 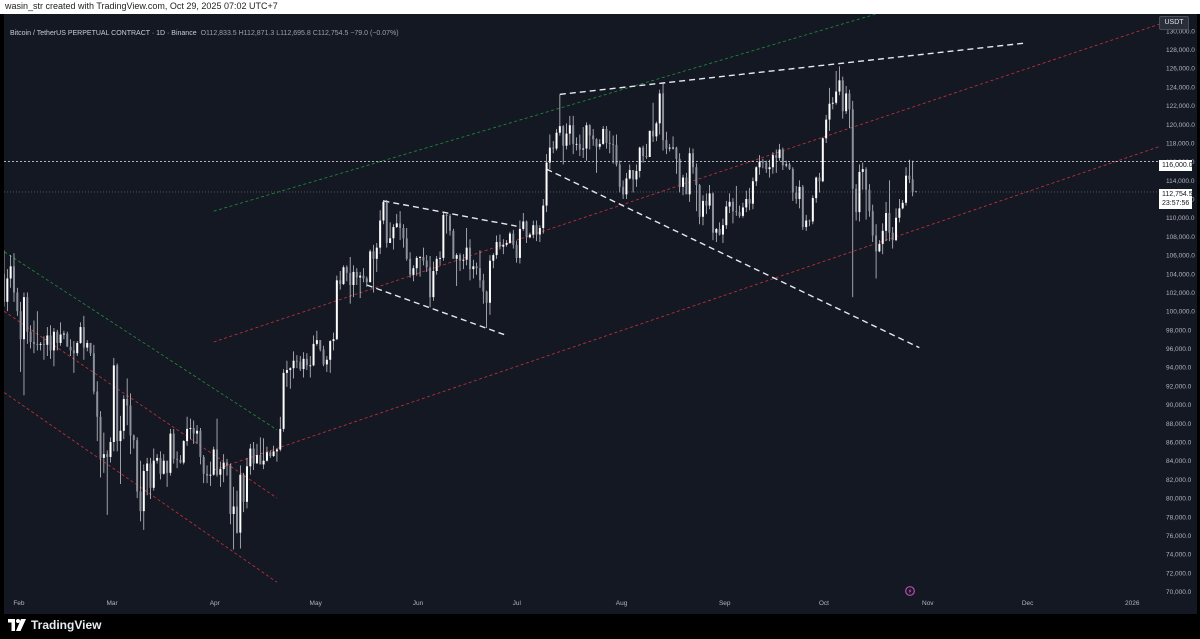 I want to click on icon-layer, so click(x=910, y=591).